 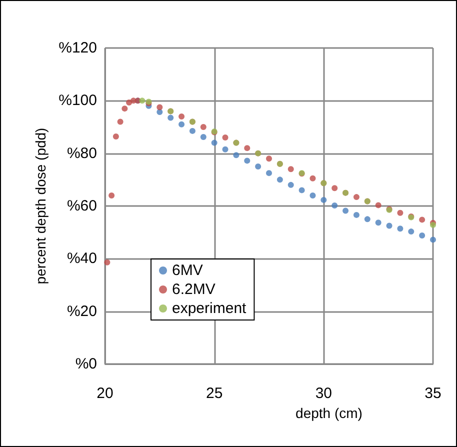 What do you see at coordinates (323, 393) in the screenshot?
I see `x-tick-label: 30` at bounding box center [323, 393].